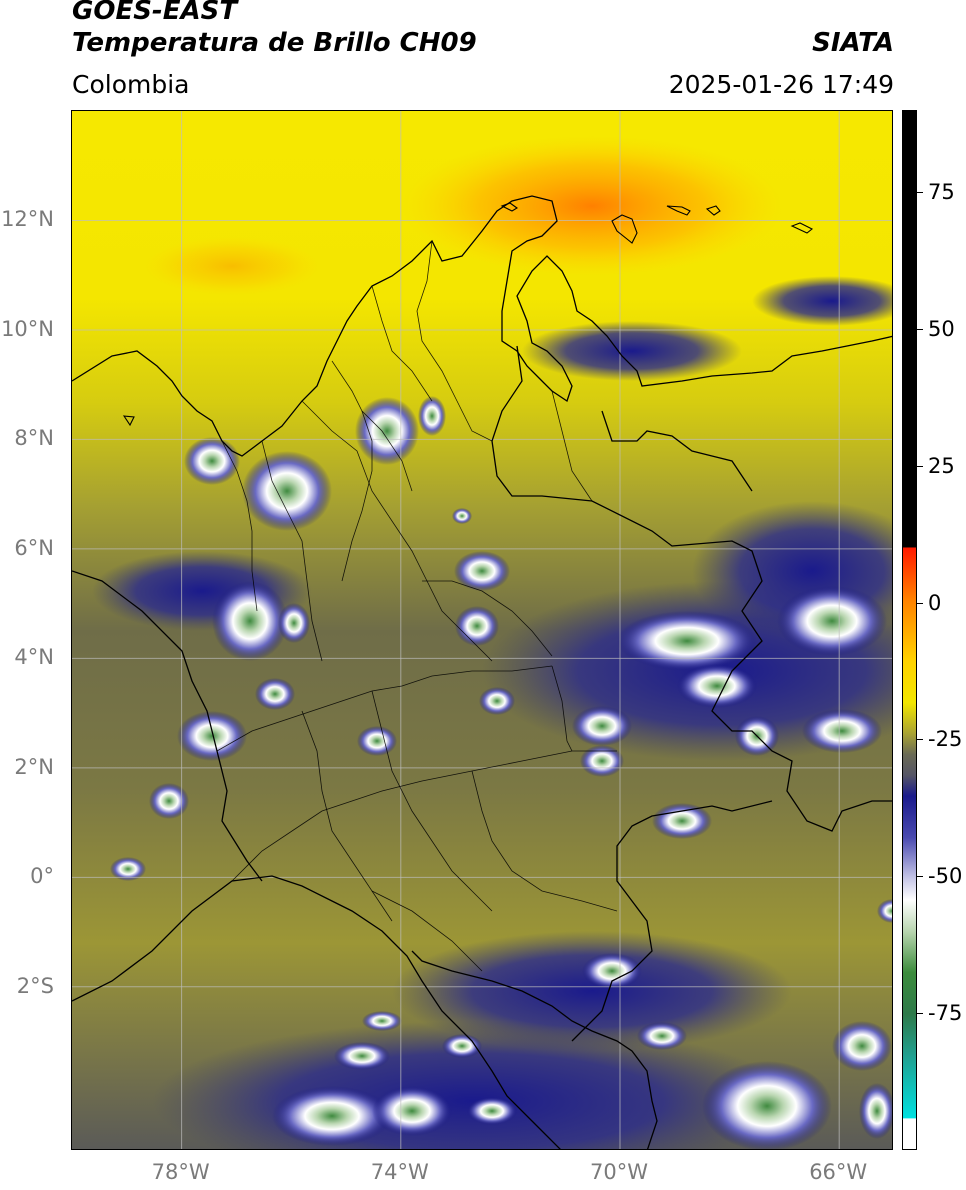  Describe the element at coordinates (838, 1172) in the screenshot. I see `longitude-tick-label: 66°W` at that location.